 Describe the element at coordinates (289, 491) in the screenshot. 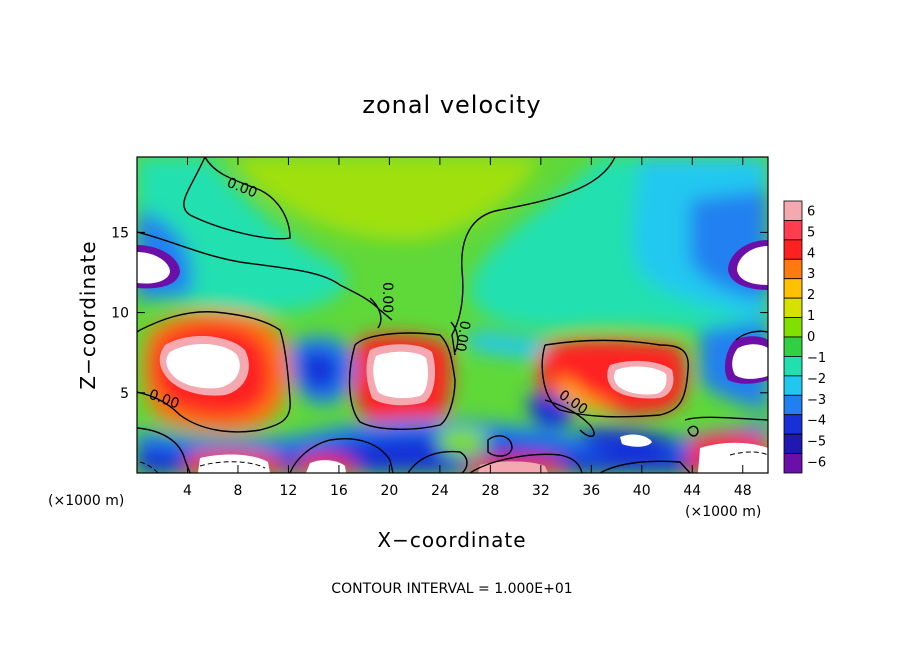

I see `x-tick-label: 12` at that location.